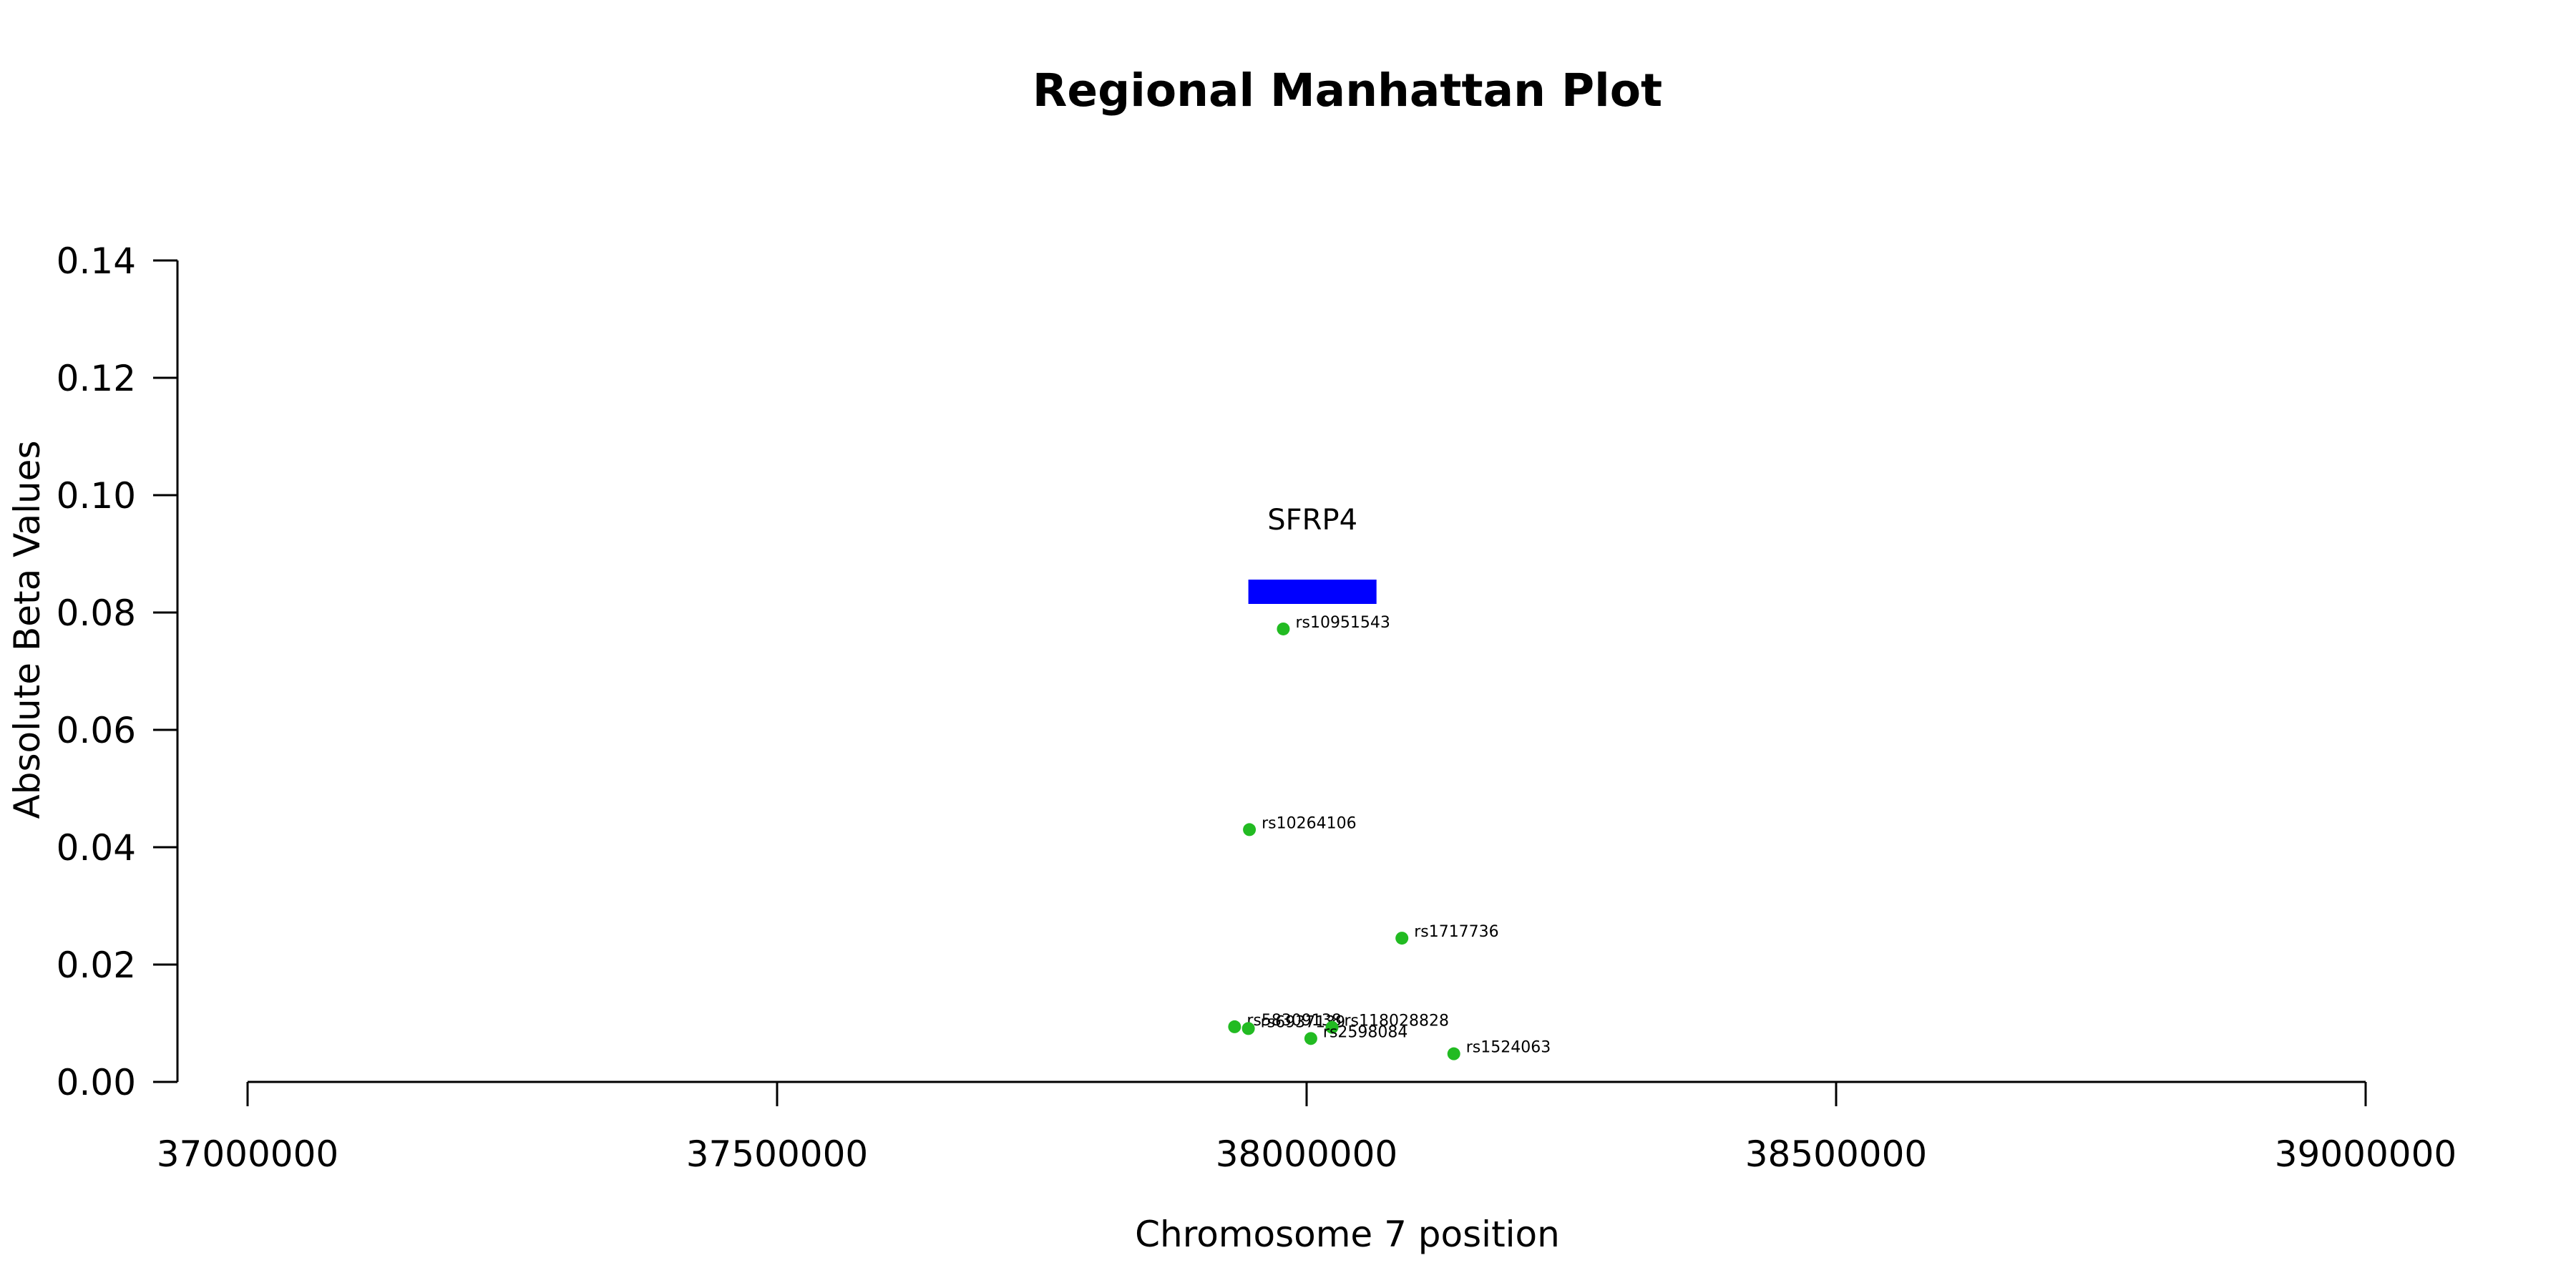 The height and width of the screenshot is (1288, 2576). I want to click on x-axis-label: Chromosome 7 position, so click(1347, 1234).